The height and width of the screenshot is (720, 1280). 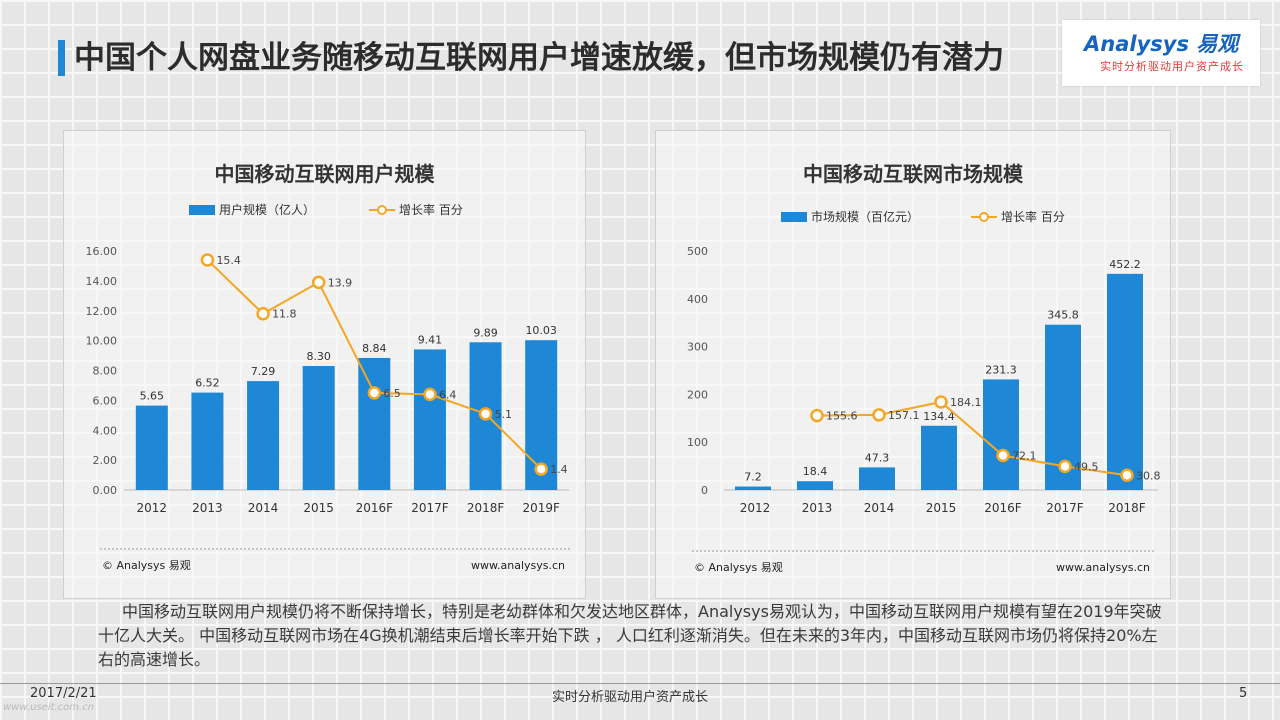 What do you see at coordinates (640, 683) in the screenshot?
I see `footer-divider` at bounding box center [640, 683].